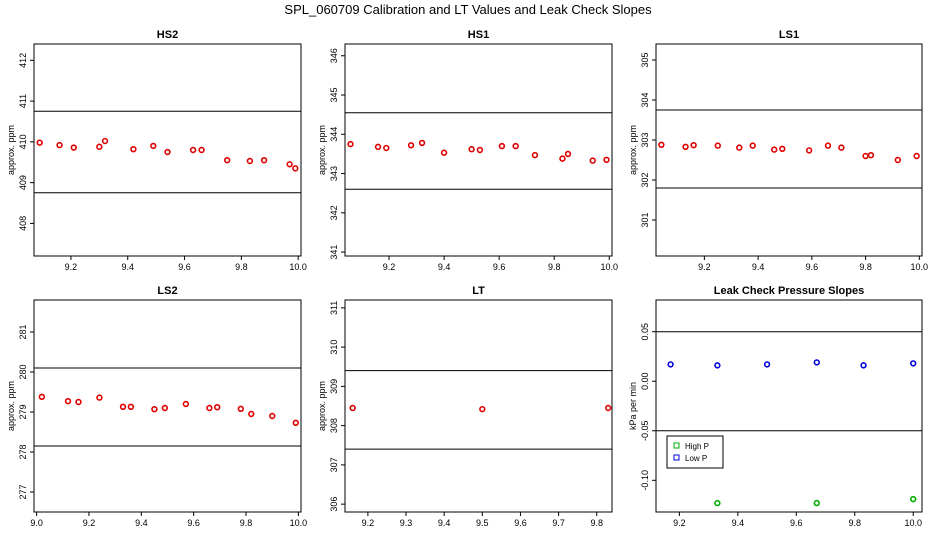  Describe the element at coordinates (696, 458) in the screenshot. I see `legend-label: Low P` at that location.